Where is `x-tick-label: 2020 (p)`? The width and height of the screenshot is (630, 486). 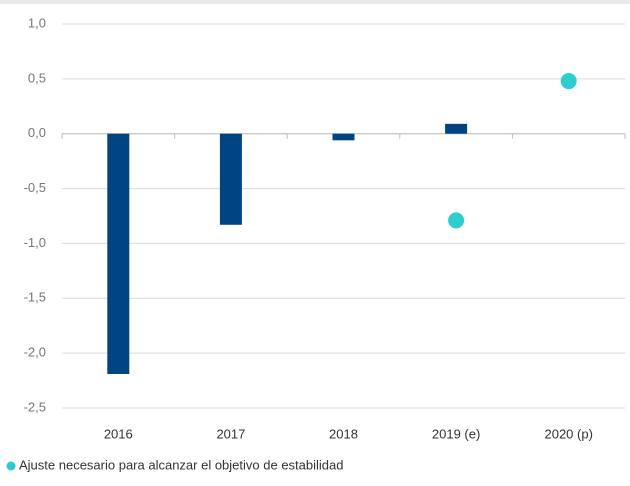
x-tick-label: 2020 (p) is located at coordinates (568, 433).